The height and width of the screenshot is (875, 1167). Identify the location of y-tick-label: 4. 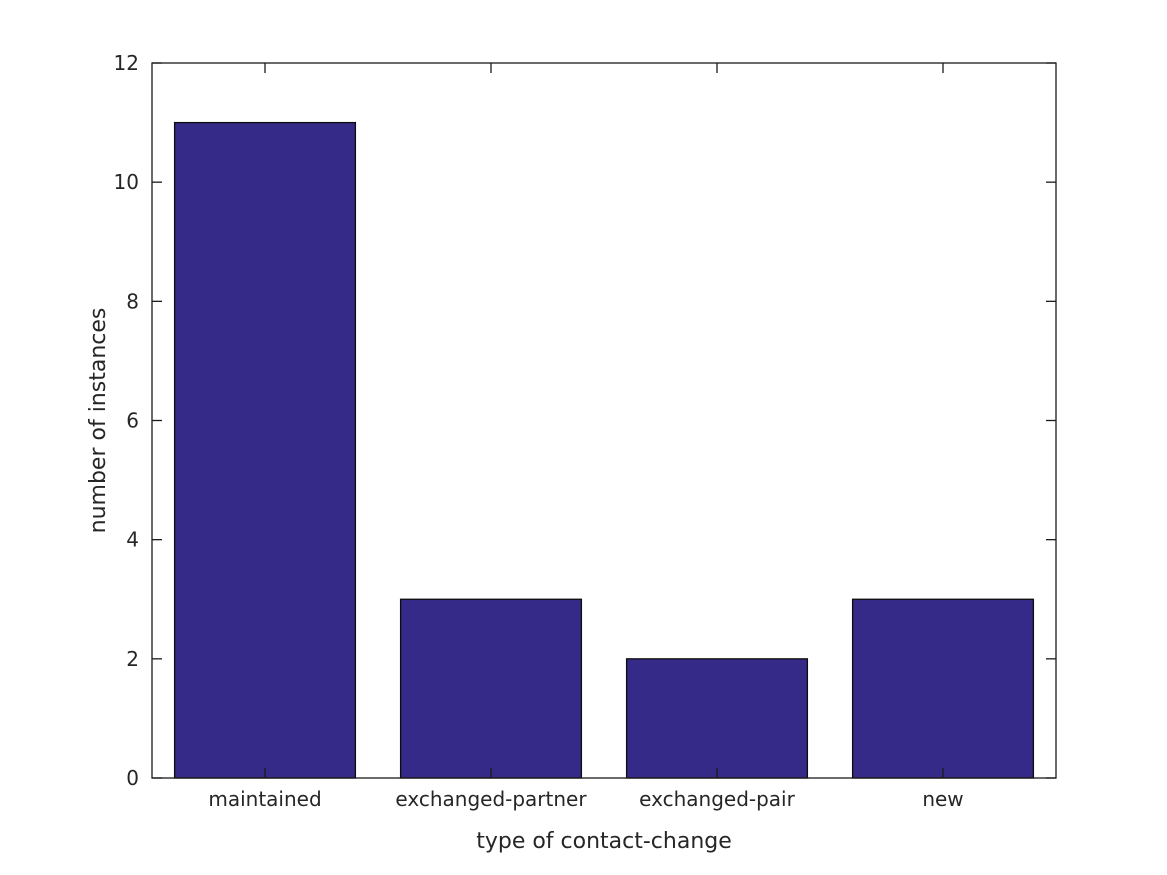
(132, 540).